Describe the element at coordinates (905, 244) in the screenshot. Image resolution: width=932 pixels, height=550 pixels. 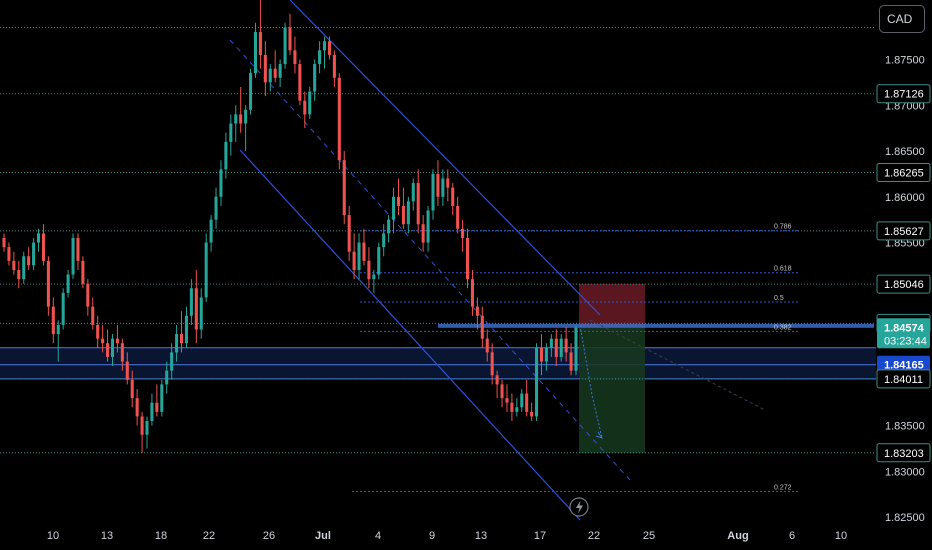
I see `y-tick-label: 1.85500` at that location.